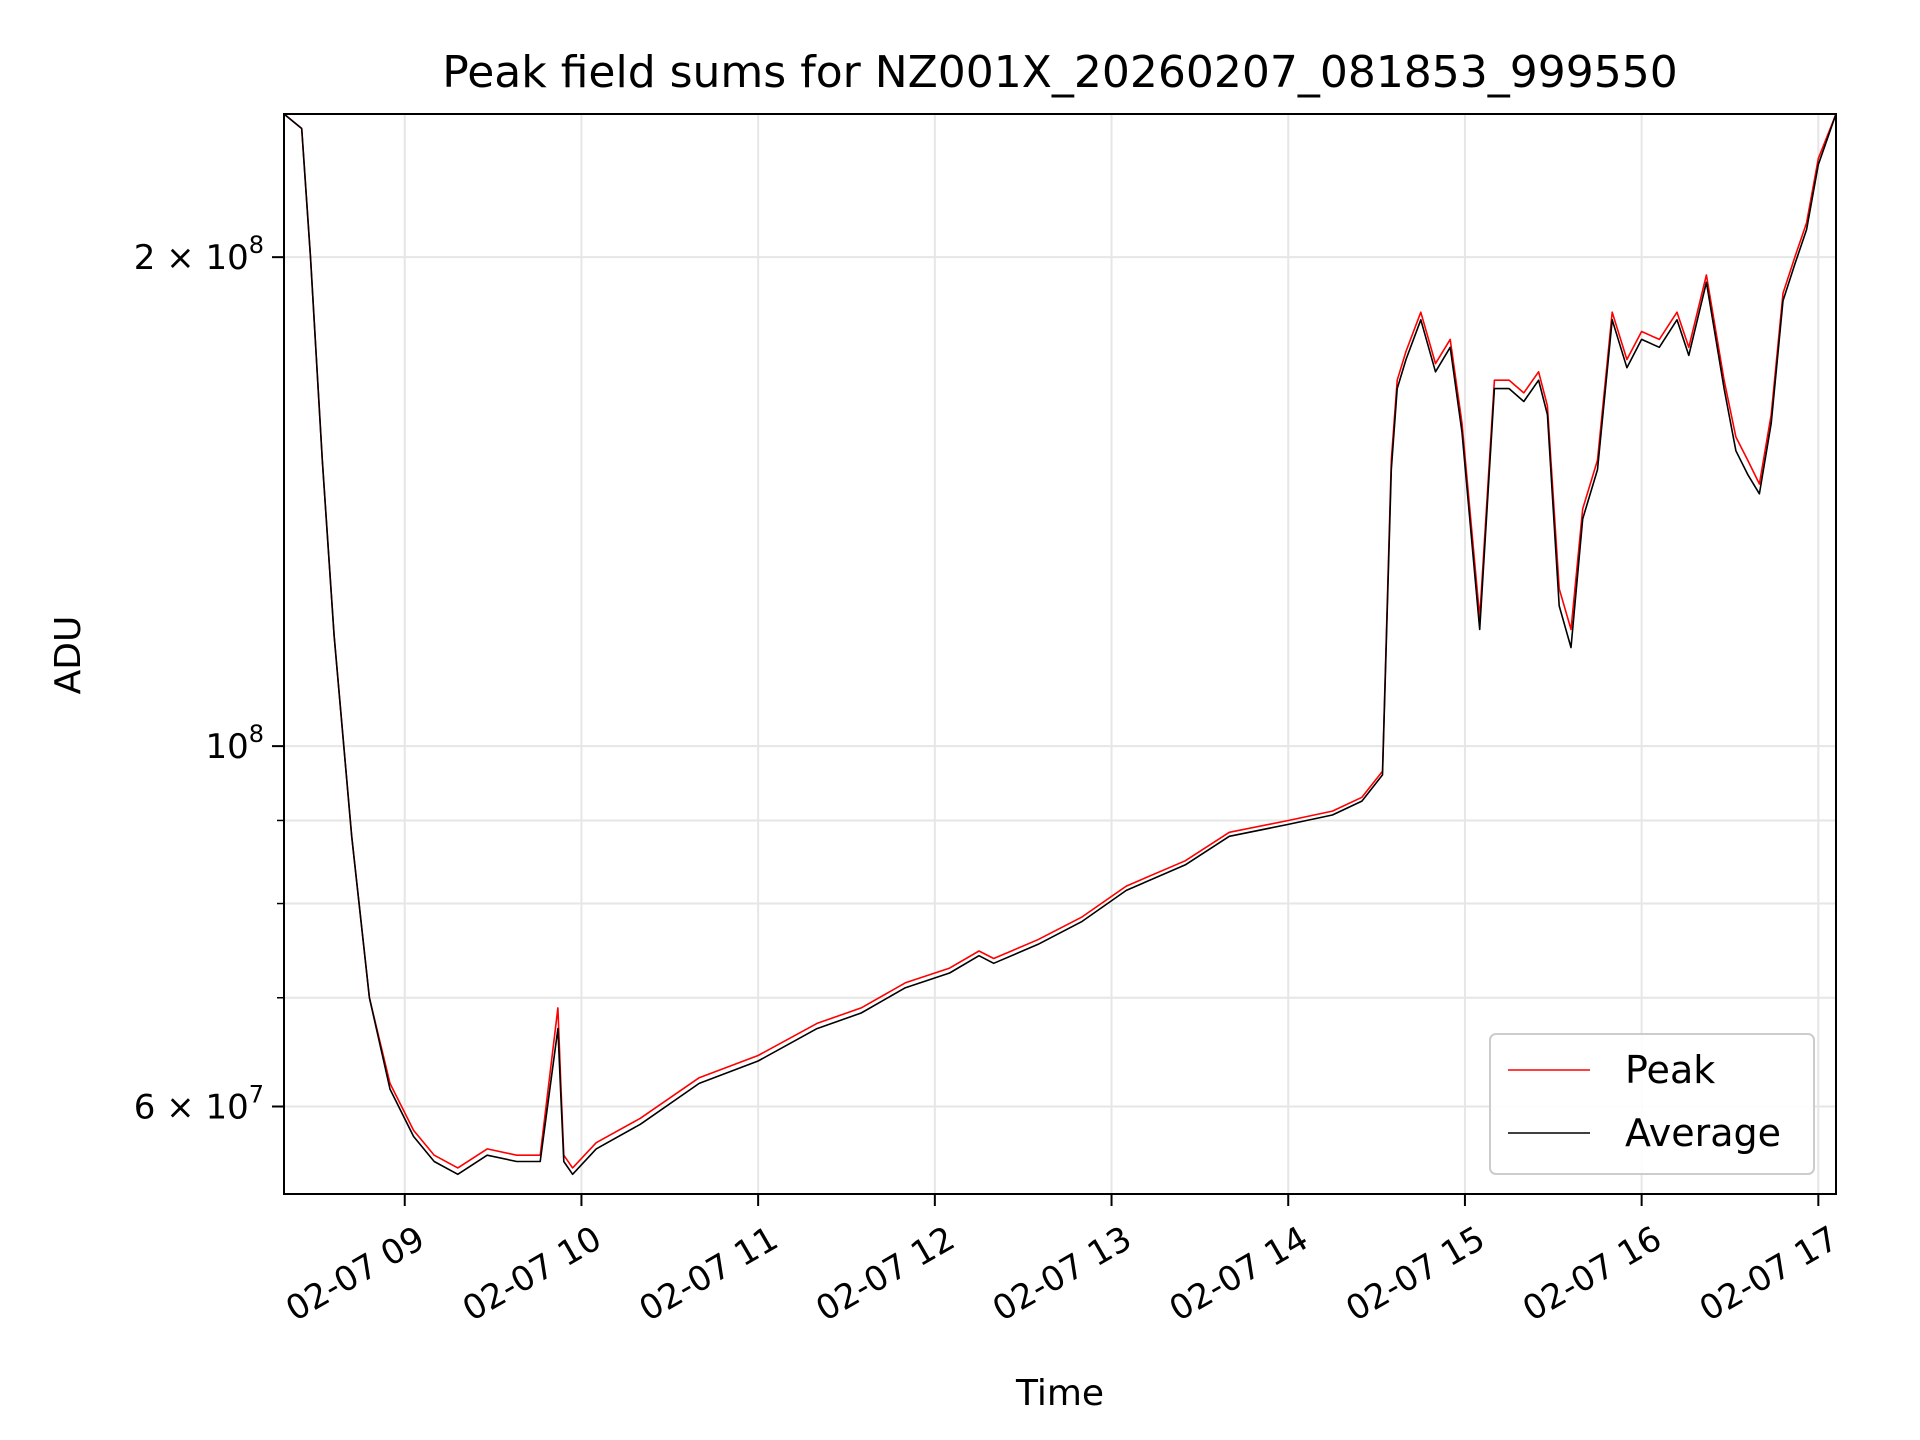 The height and width of the screenshot is (1440, 1920). Describe the element at coordinates (1059, 1393) in the screenshot. I see `x-axis-label: Time` at that location.